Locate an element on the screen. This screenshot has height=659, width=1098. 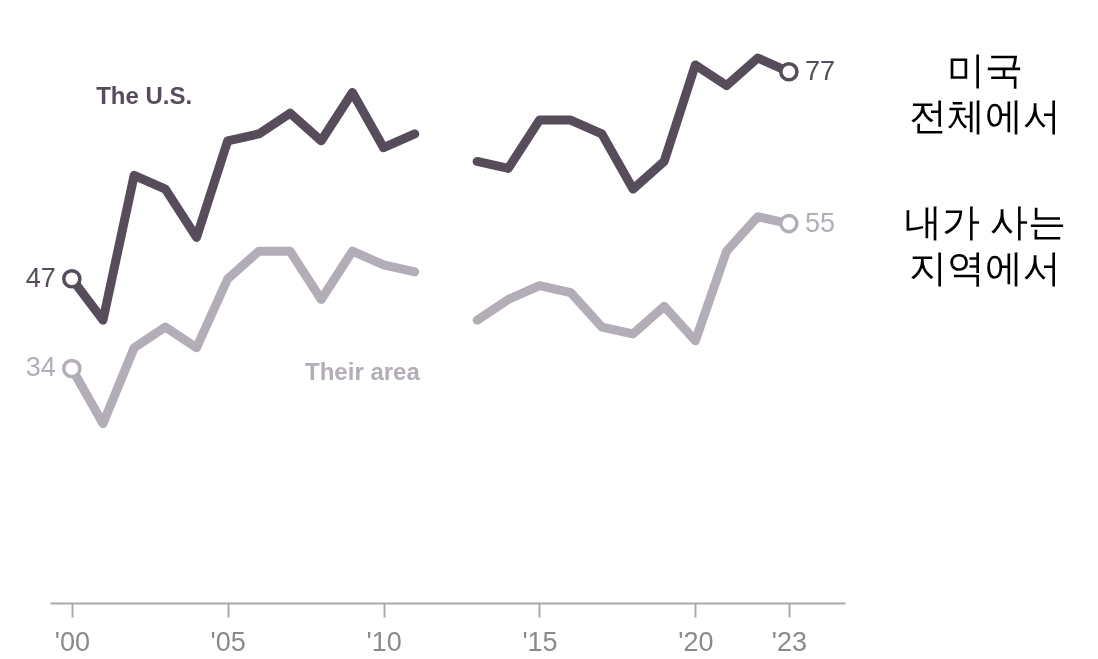
data-label: 47 is located at coordinates (40, 277).